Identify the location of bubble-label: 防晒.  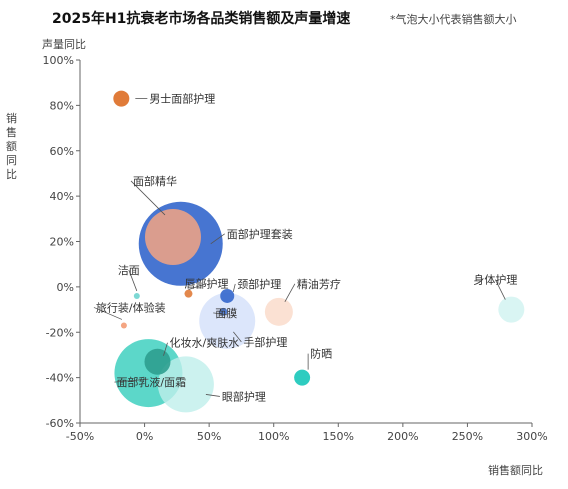
(321, 354).